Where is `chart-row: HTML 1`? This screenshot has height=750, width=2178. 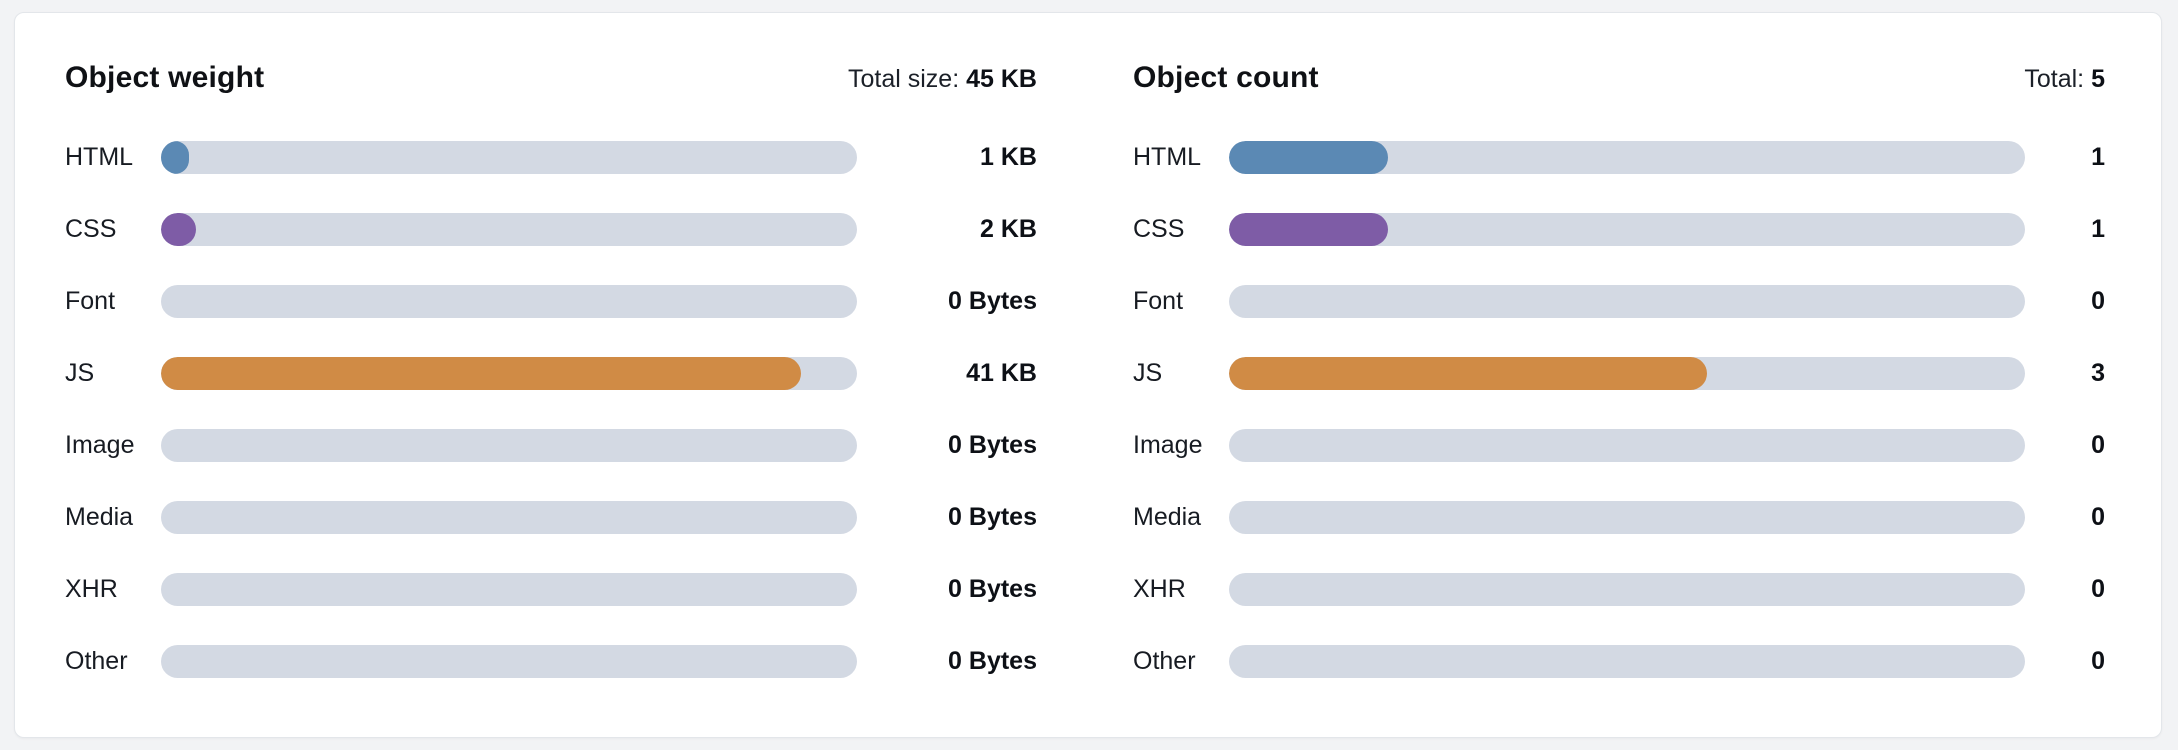
chart-row: HTML 1 is located at coordinates (1619, 157).